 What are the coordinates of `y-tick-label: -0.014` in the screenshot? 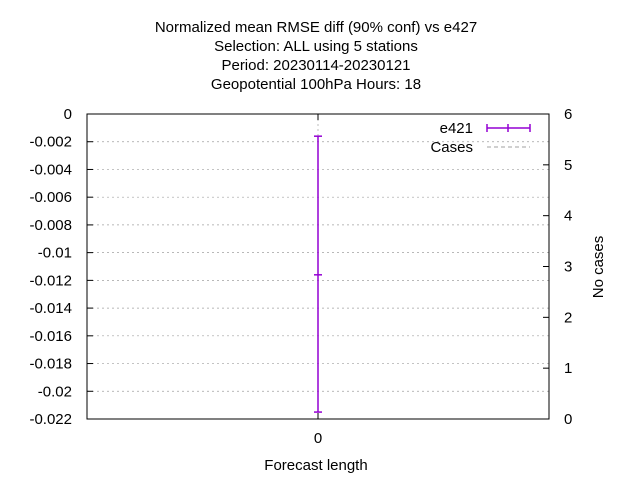 It's located at (50, 308).